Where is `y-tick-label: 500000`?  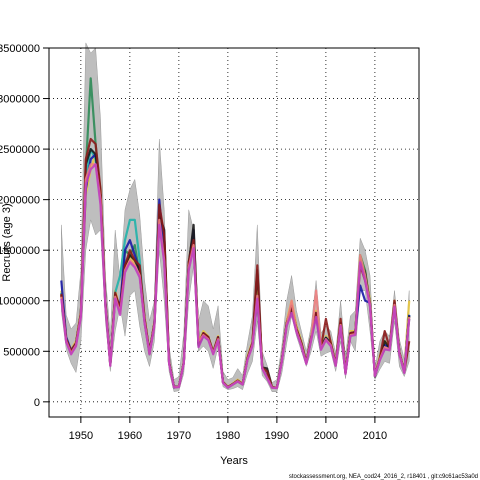 y-tick-label: 500000 is located at coordinates (21, 352).